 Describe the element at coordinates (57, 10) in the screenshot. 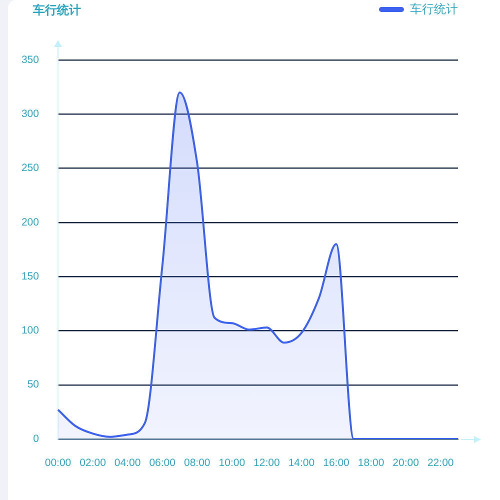

I see `chart-title: 车行统计` at that location.